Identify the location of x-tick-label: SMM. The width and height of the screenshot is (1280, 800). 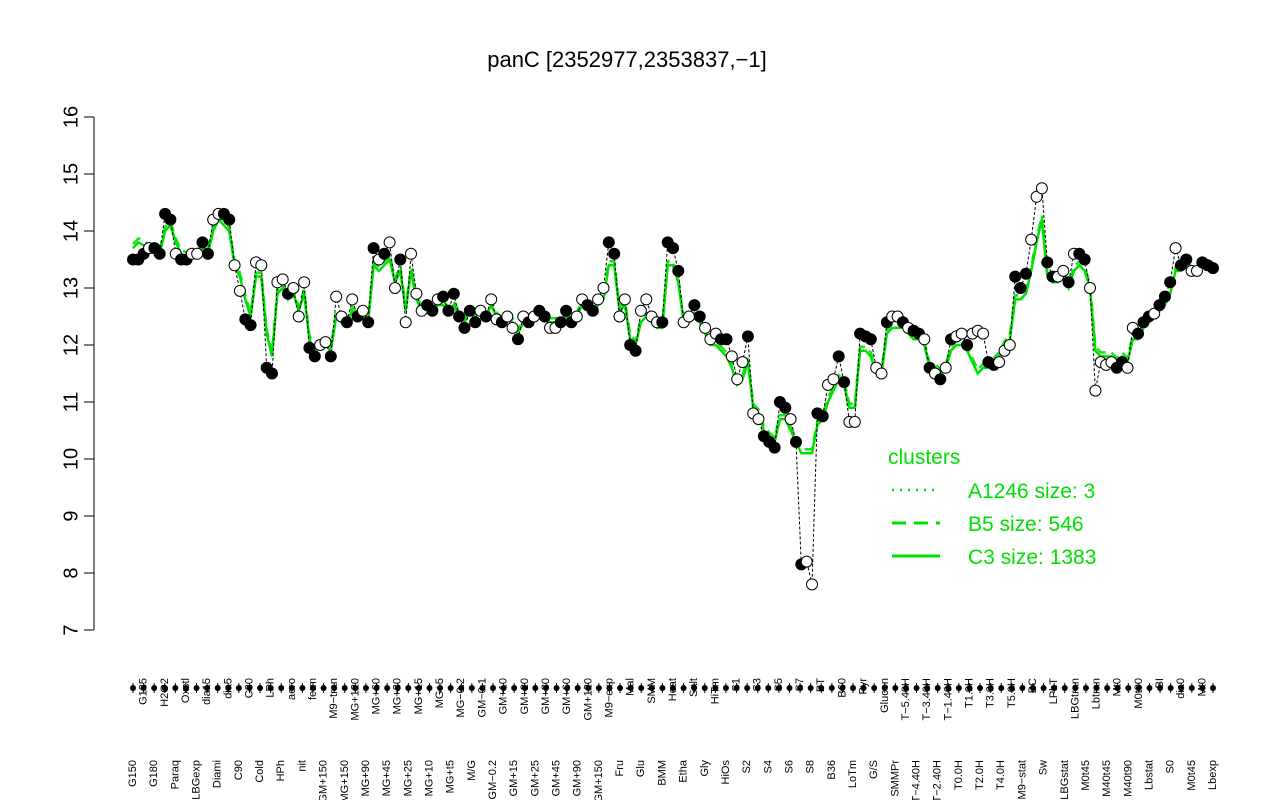
(652, 691).